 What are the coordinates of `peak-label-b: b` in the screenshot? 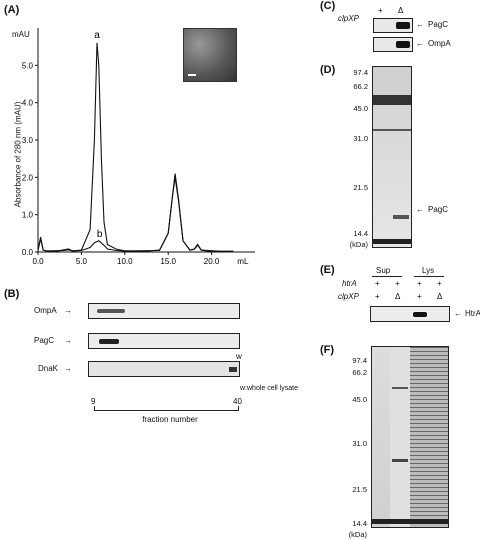 It's located at (100, 234).